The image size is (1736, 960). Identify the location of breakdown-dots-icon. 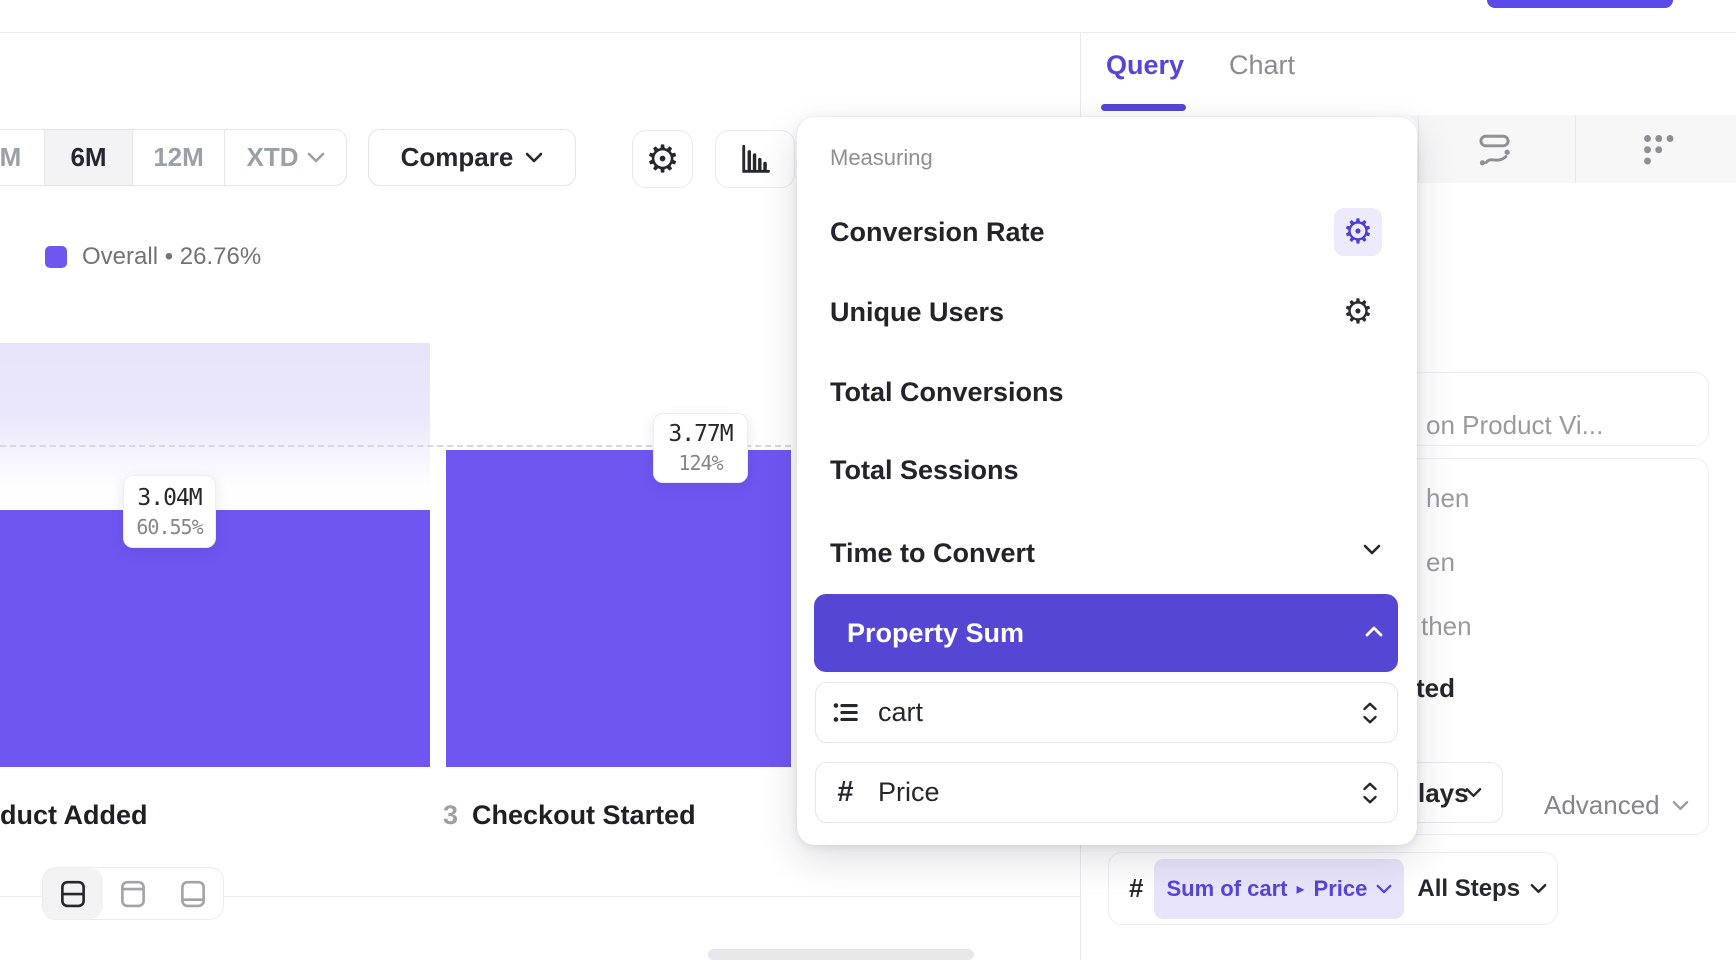
(1659, 150).